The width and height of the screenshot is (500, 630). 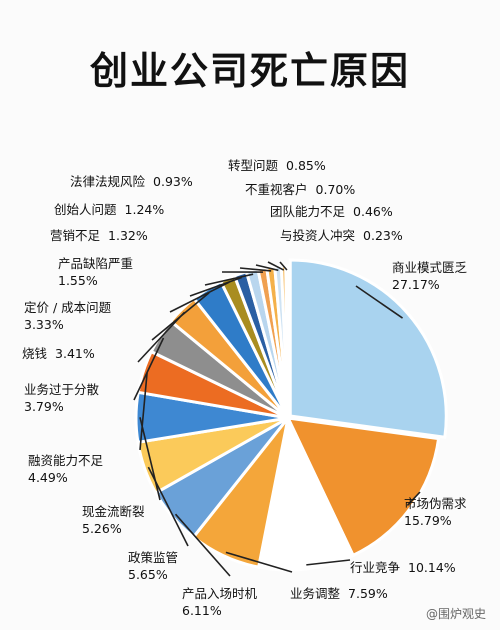 What do you see at coordinates (341, 235) in the screenshot?
I see `slice-label: 与投资人冲突 0.23%` at bounding box center [341, 235].